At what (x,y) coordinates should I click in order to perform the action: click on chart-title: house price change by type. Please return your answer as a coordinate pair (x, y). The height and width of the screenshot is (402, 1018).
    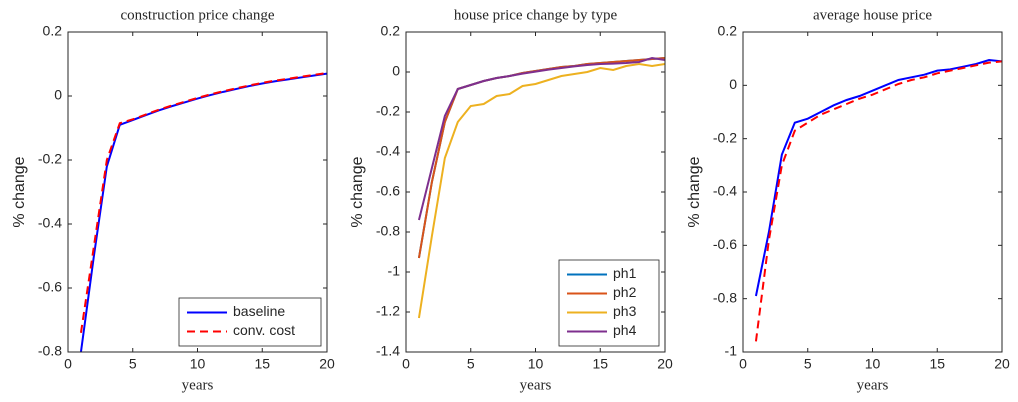
    Looking at the image, I should click on (536, 15).